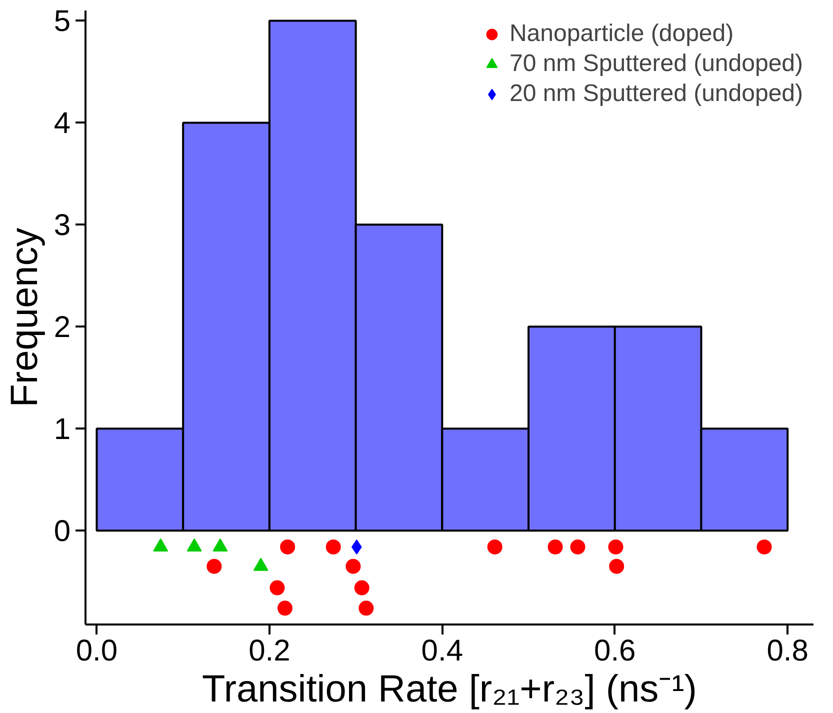 The image size is (833, 713). I want to click on y-tick-label: 3, so click(62, 225).